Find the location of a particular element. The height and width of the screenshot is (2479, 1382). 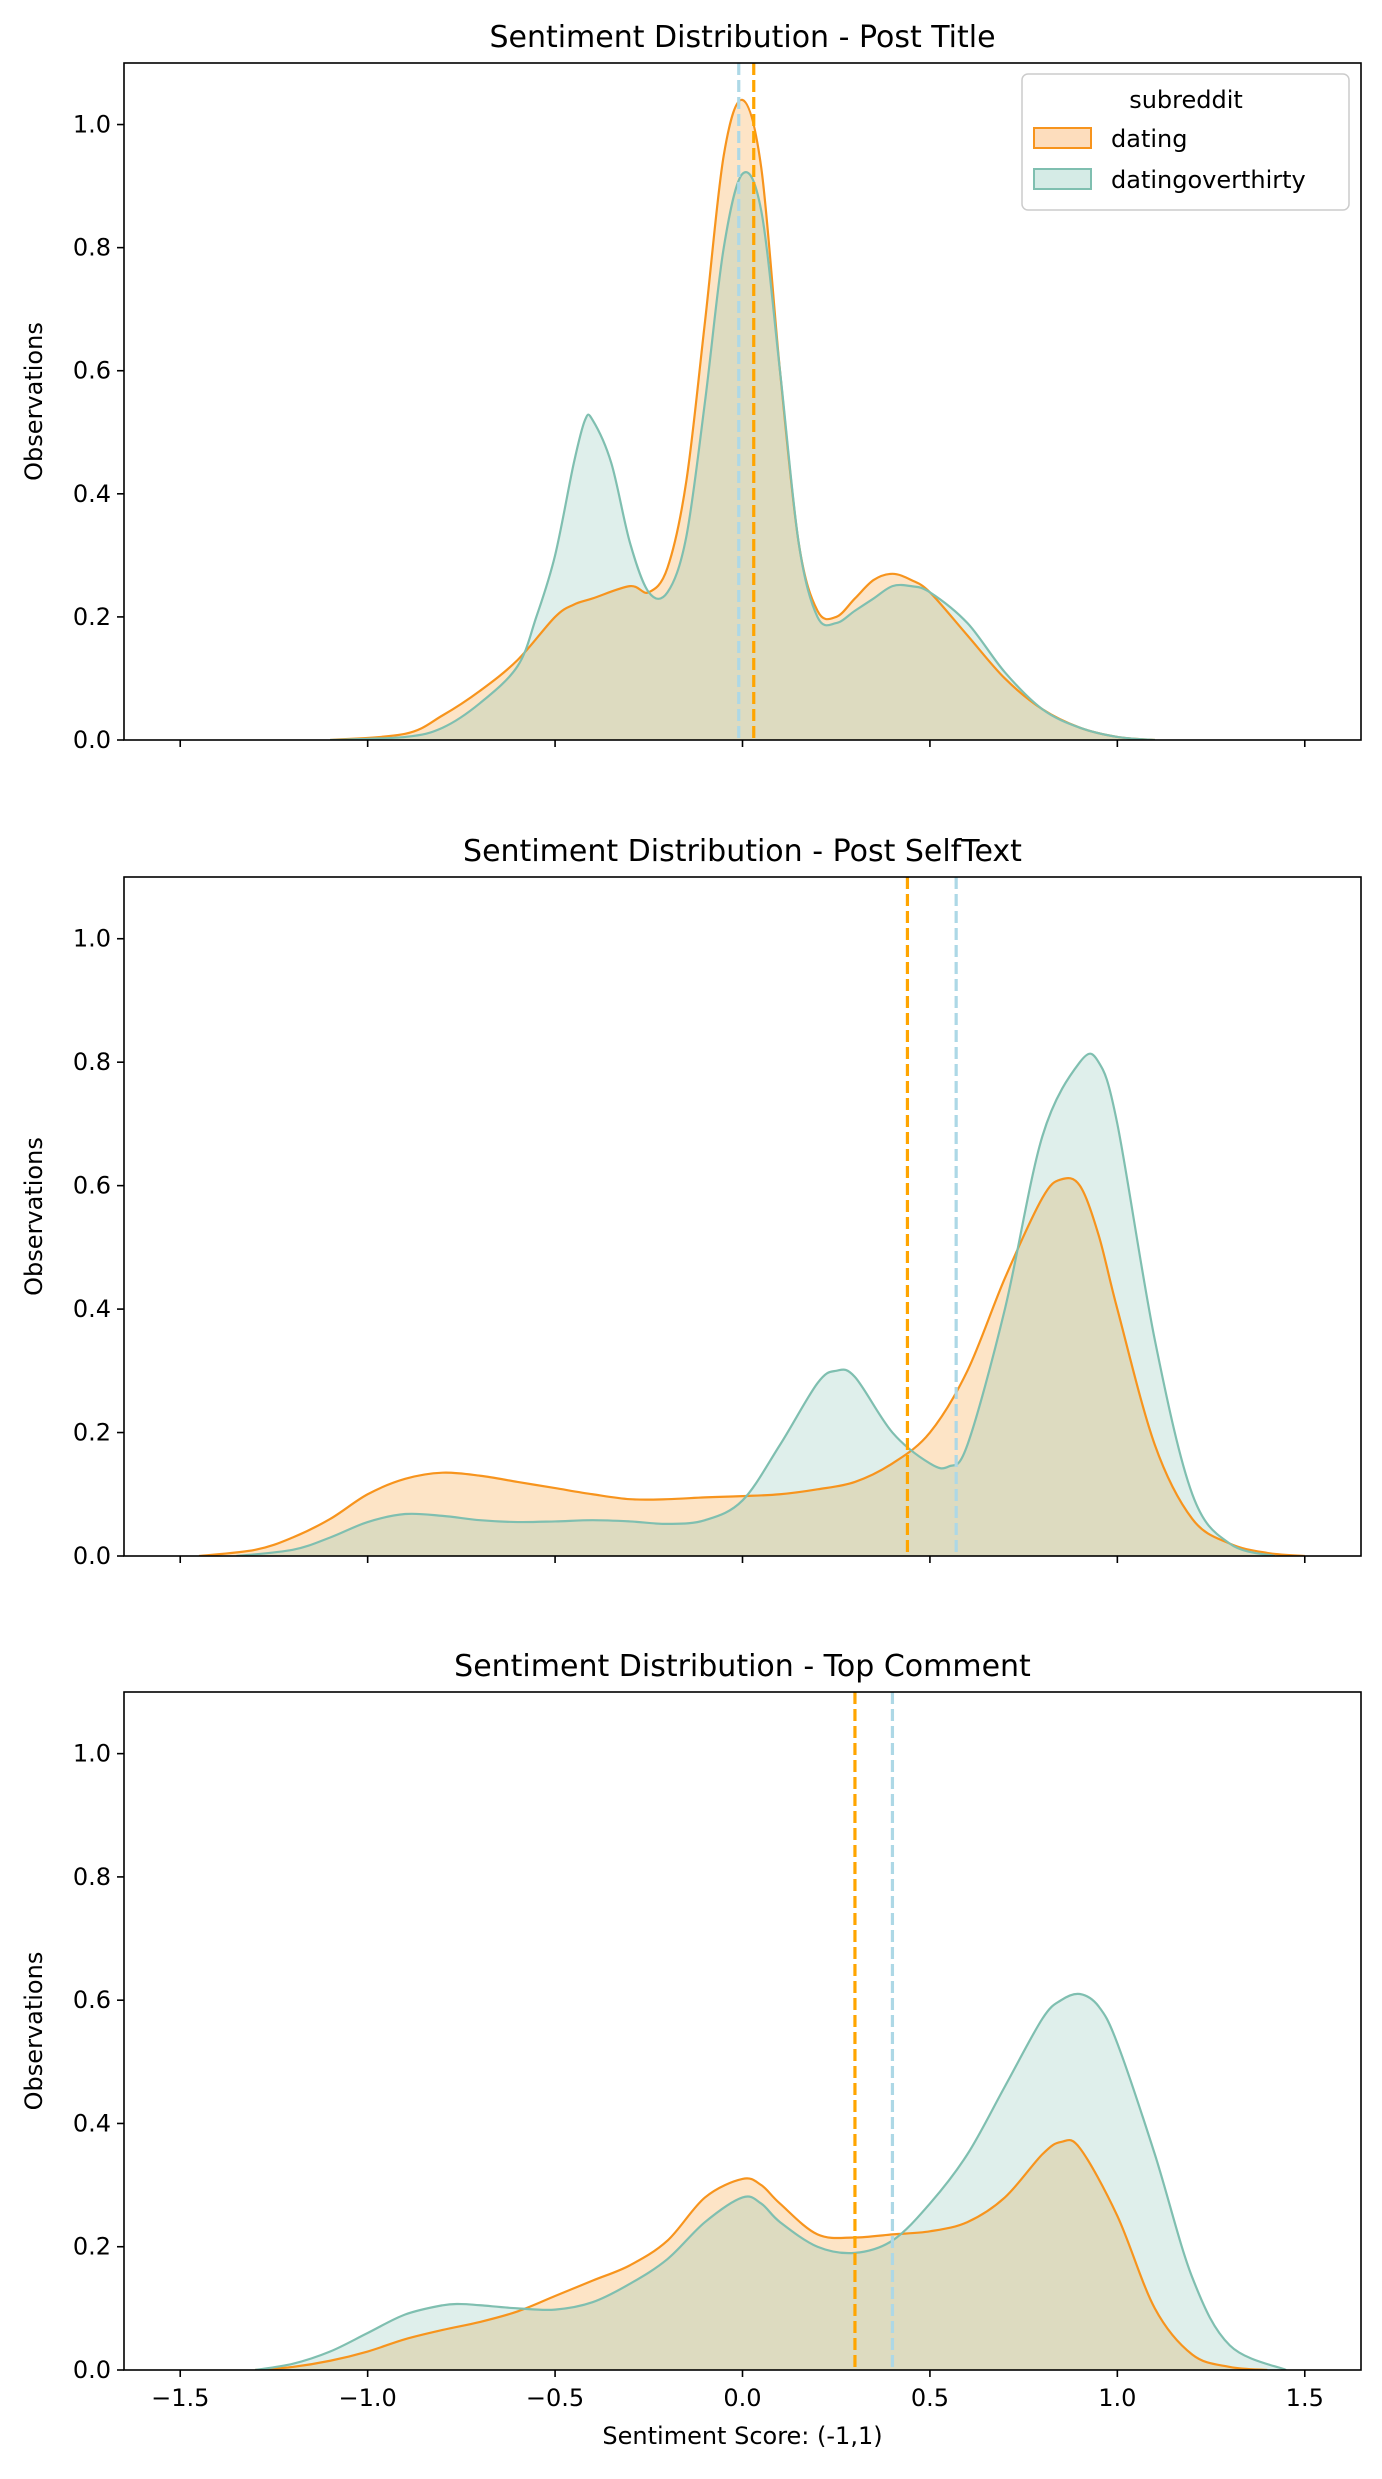

x-tick-label: 1.5 is located at coordinates (1305, 2398).